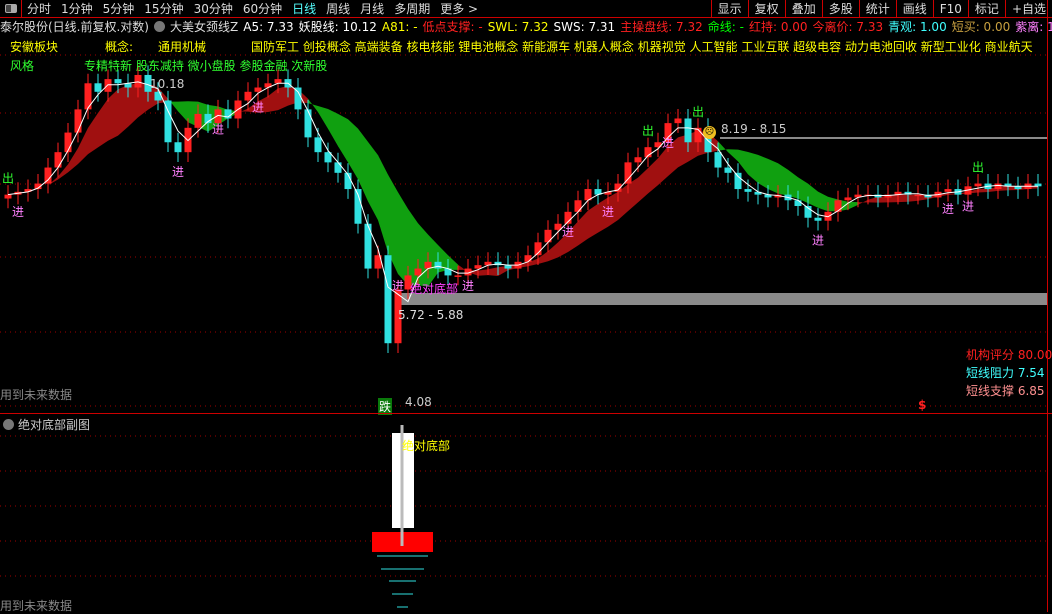  Describe the element at coordinates (204, 27) in the screenshot. I see `indicator-name: 大美女颈线Z` at that location.